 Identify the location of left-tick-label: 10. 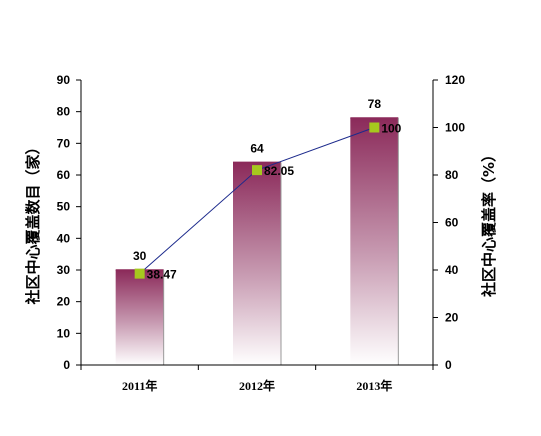
(64, 333).